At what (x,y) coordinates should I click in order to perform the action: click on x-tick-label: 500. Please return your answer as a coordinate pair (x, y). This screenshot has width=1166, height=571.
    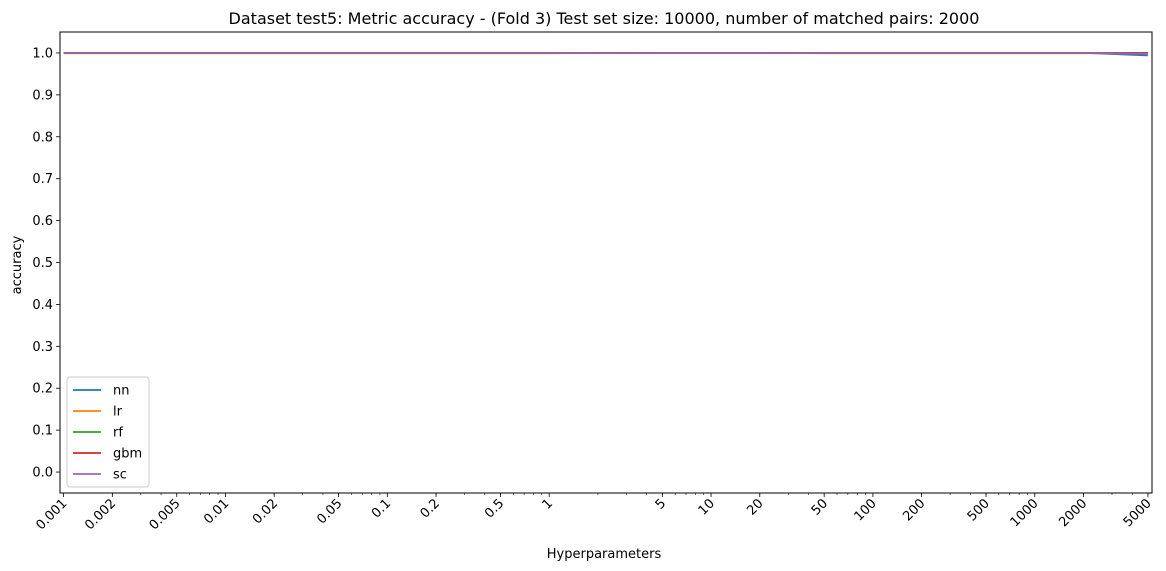
    Looking at the image, I should click on (979, 510).